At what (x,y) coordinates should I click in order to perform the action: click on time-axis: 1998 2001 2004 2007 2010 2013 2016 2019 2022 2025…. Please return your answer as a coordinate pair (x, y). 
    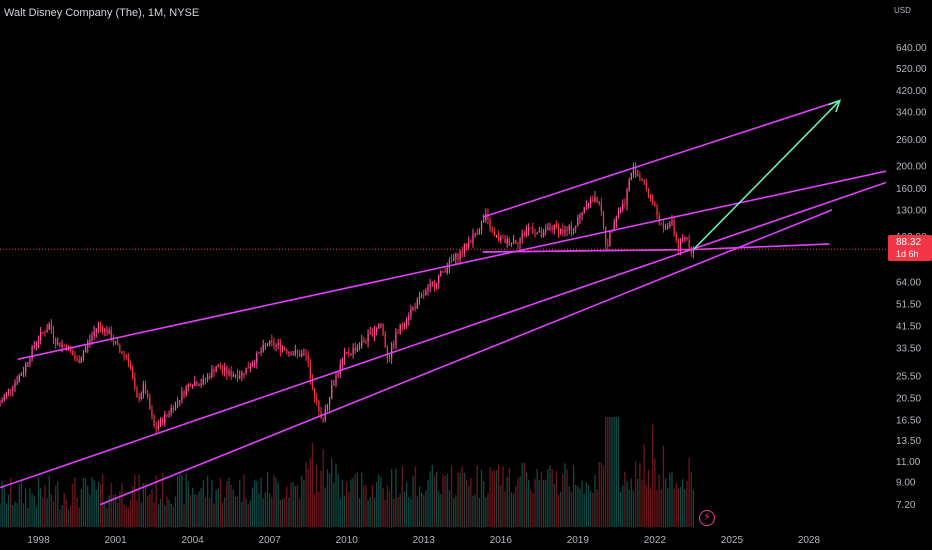
    Looking at the image, I should click on (423, 540).